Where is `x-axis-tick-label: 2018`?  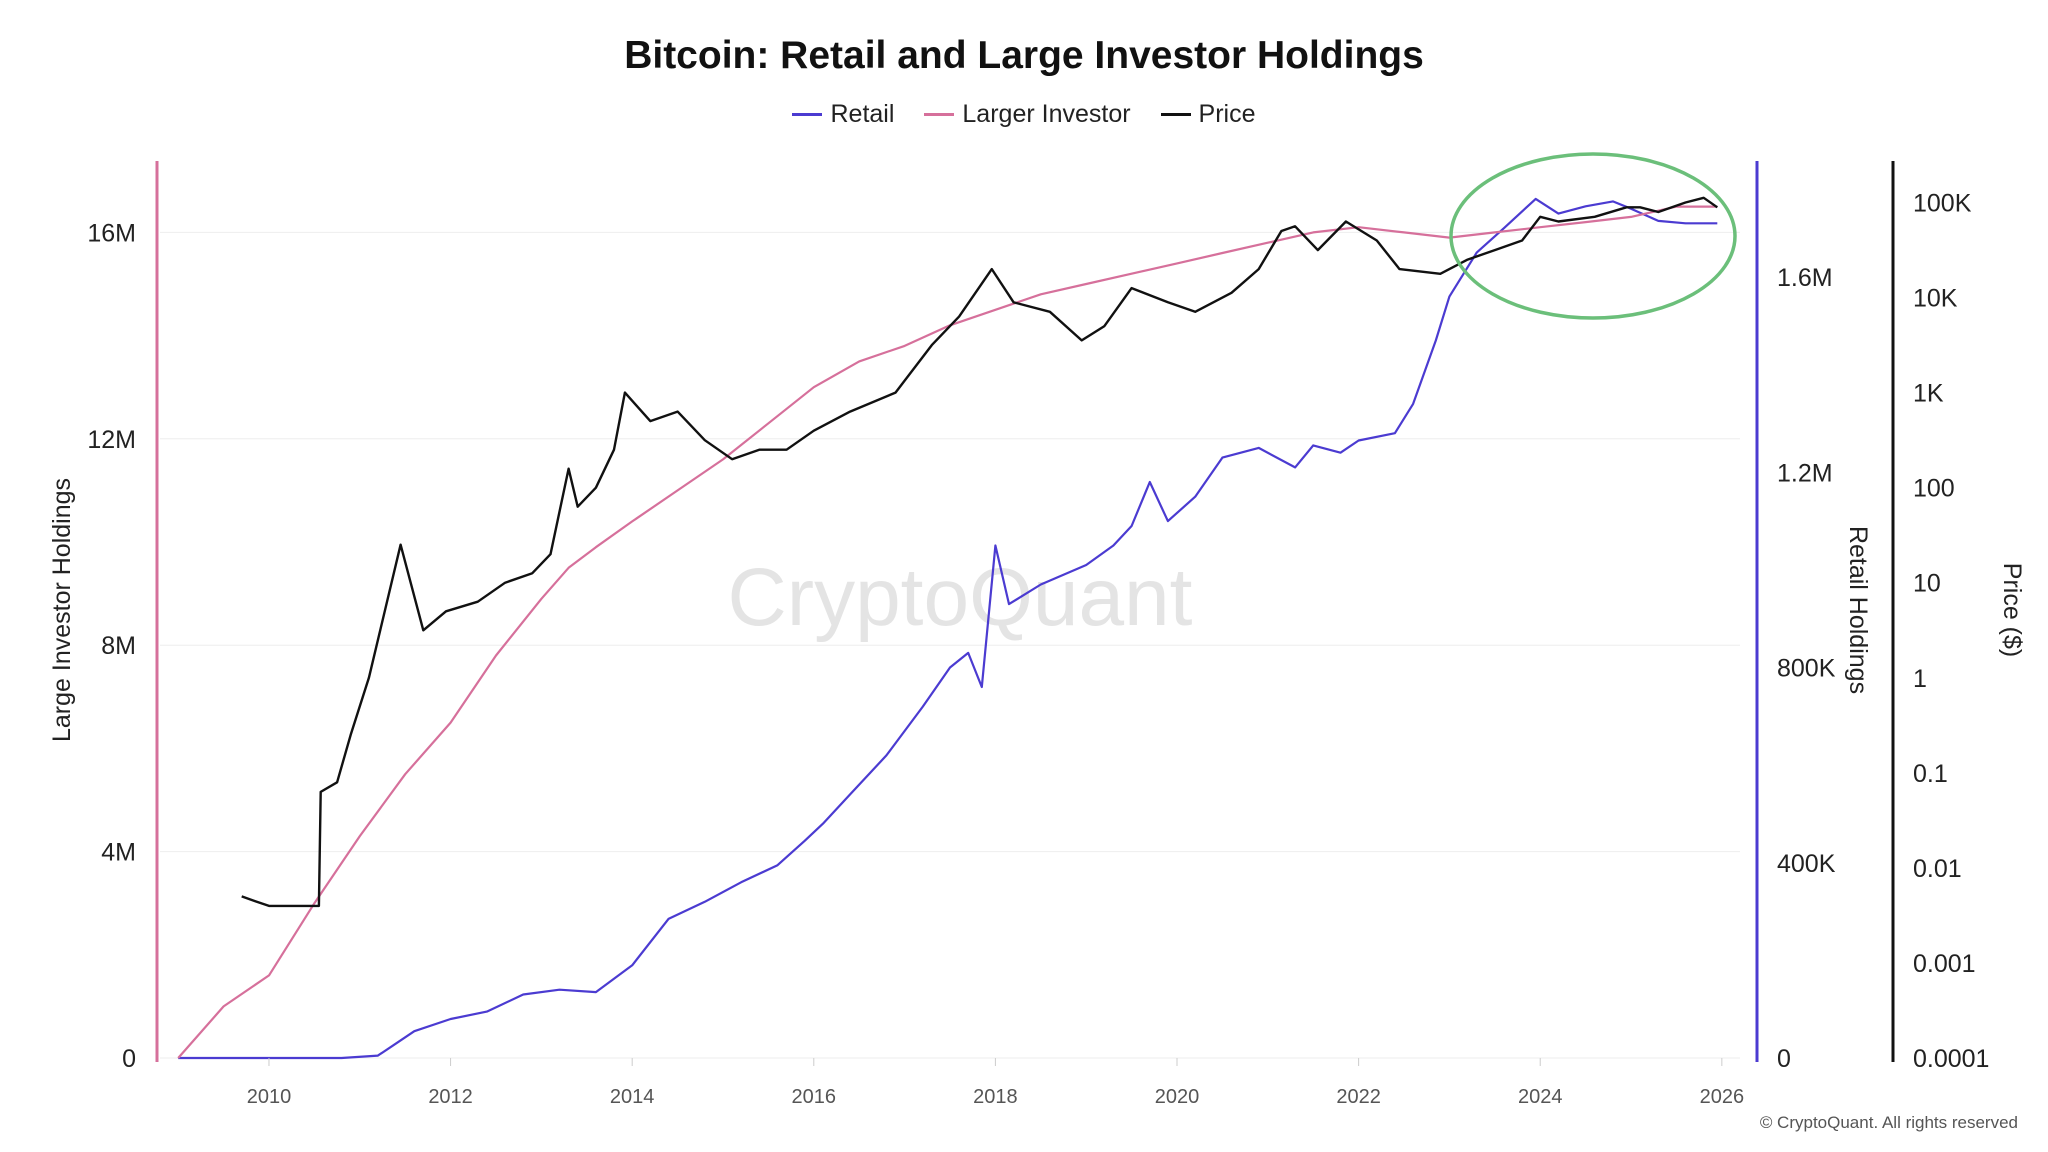
x-axis-tick-label: 2018 is located at coordinates (995, 1097).